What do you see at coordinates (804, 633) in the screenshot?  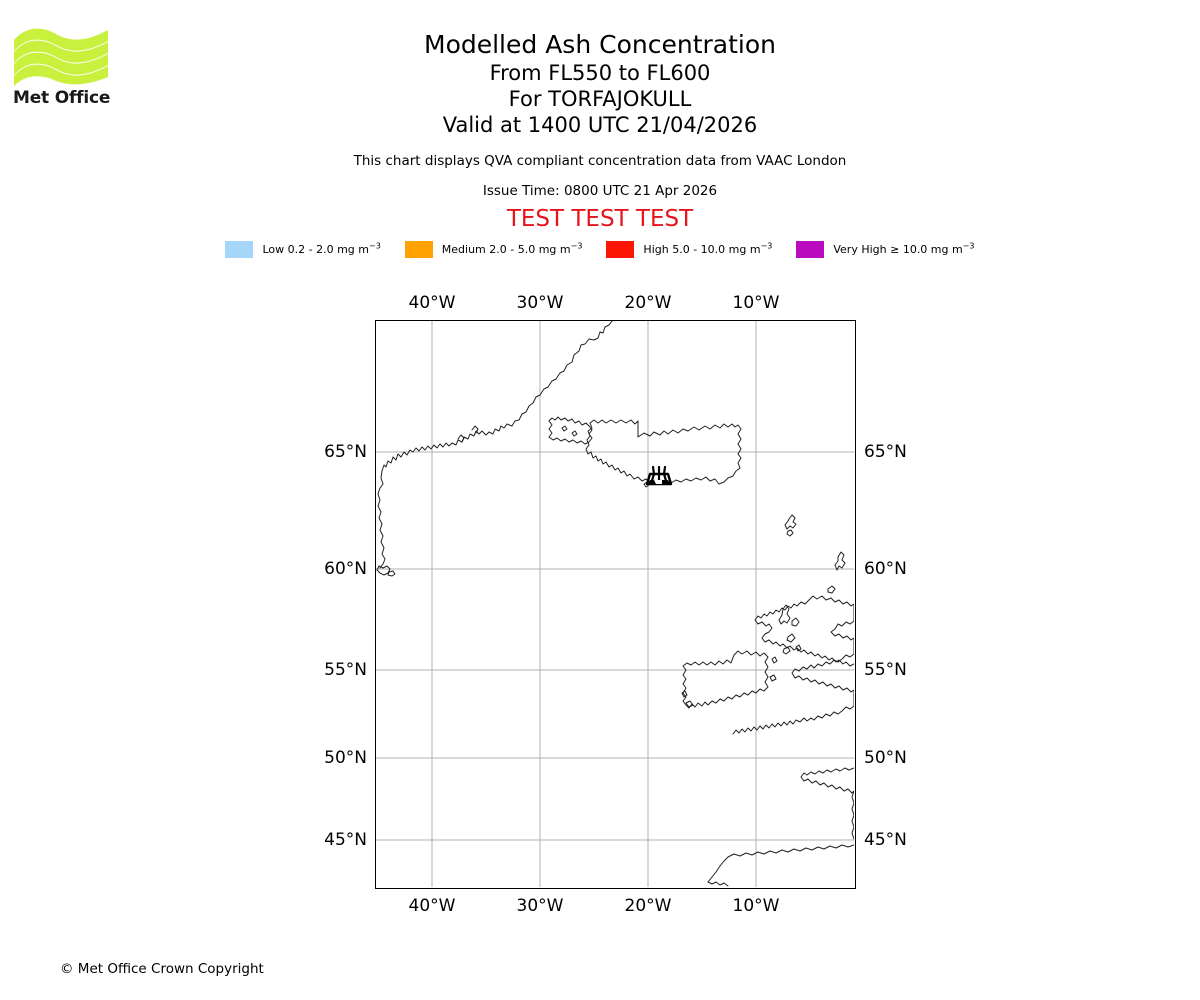 I see `coastline-britain-west` at bounding box center [804, 633].